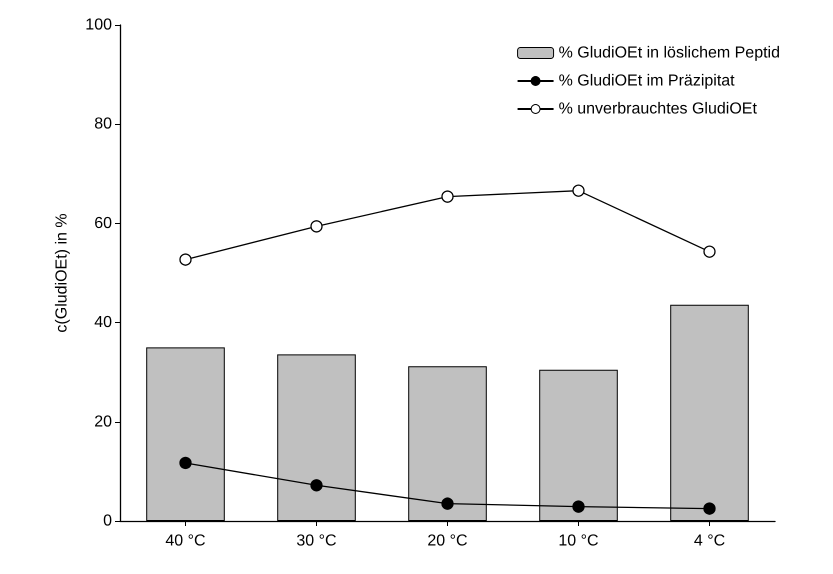 This screenshot has width=833, height=574. Describe the element at coordinates (710, 541) in the screenshot. I see `x-tick-label: 4 °C` at that location.